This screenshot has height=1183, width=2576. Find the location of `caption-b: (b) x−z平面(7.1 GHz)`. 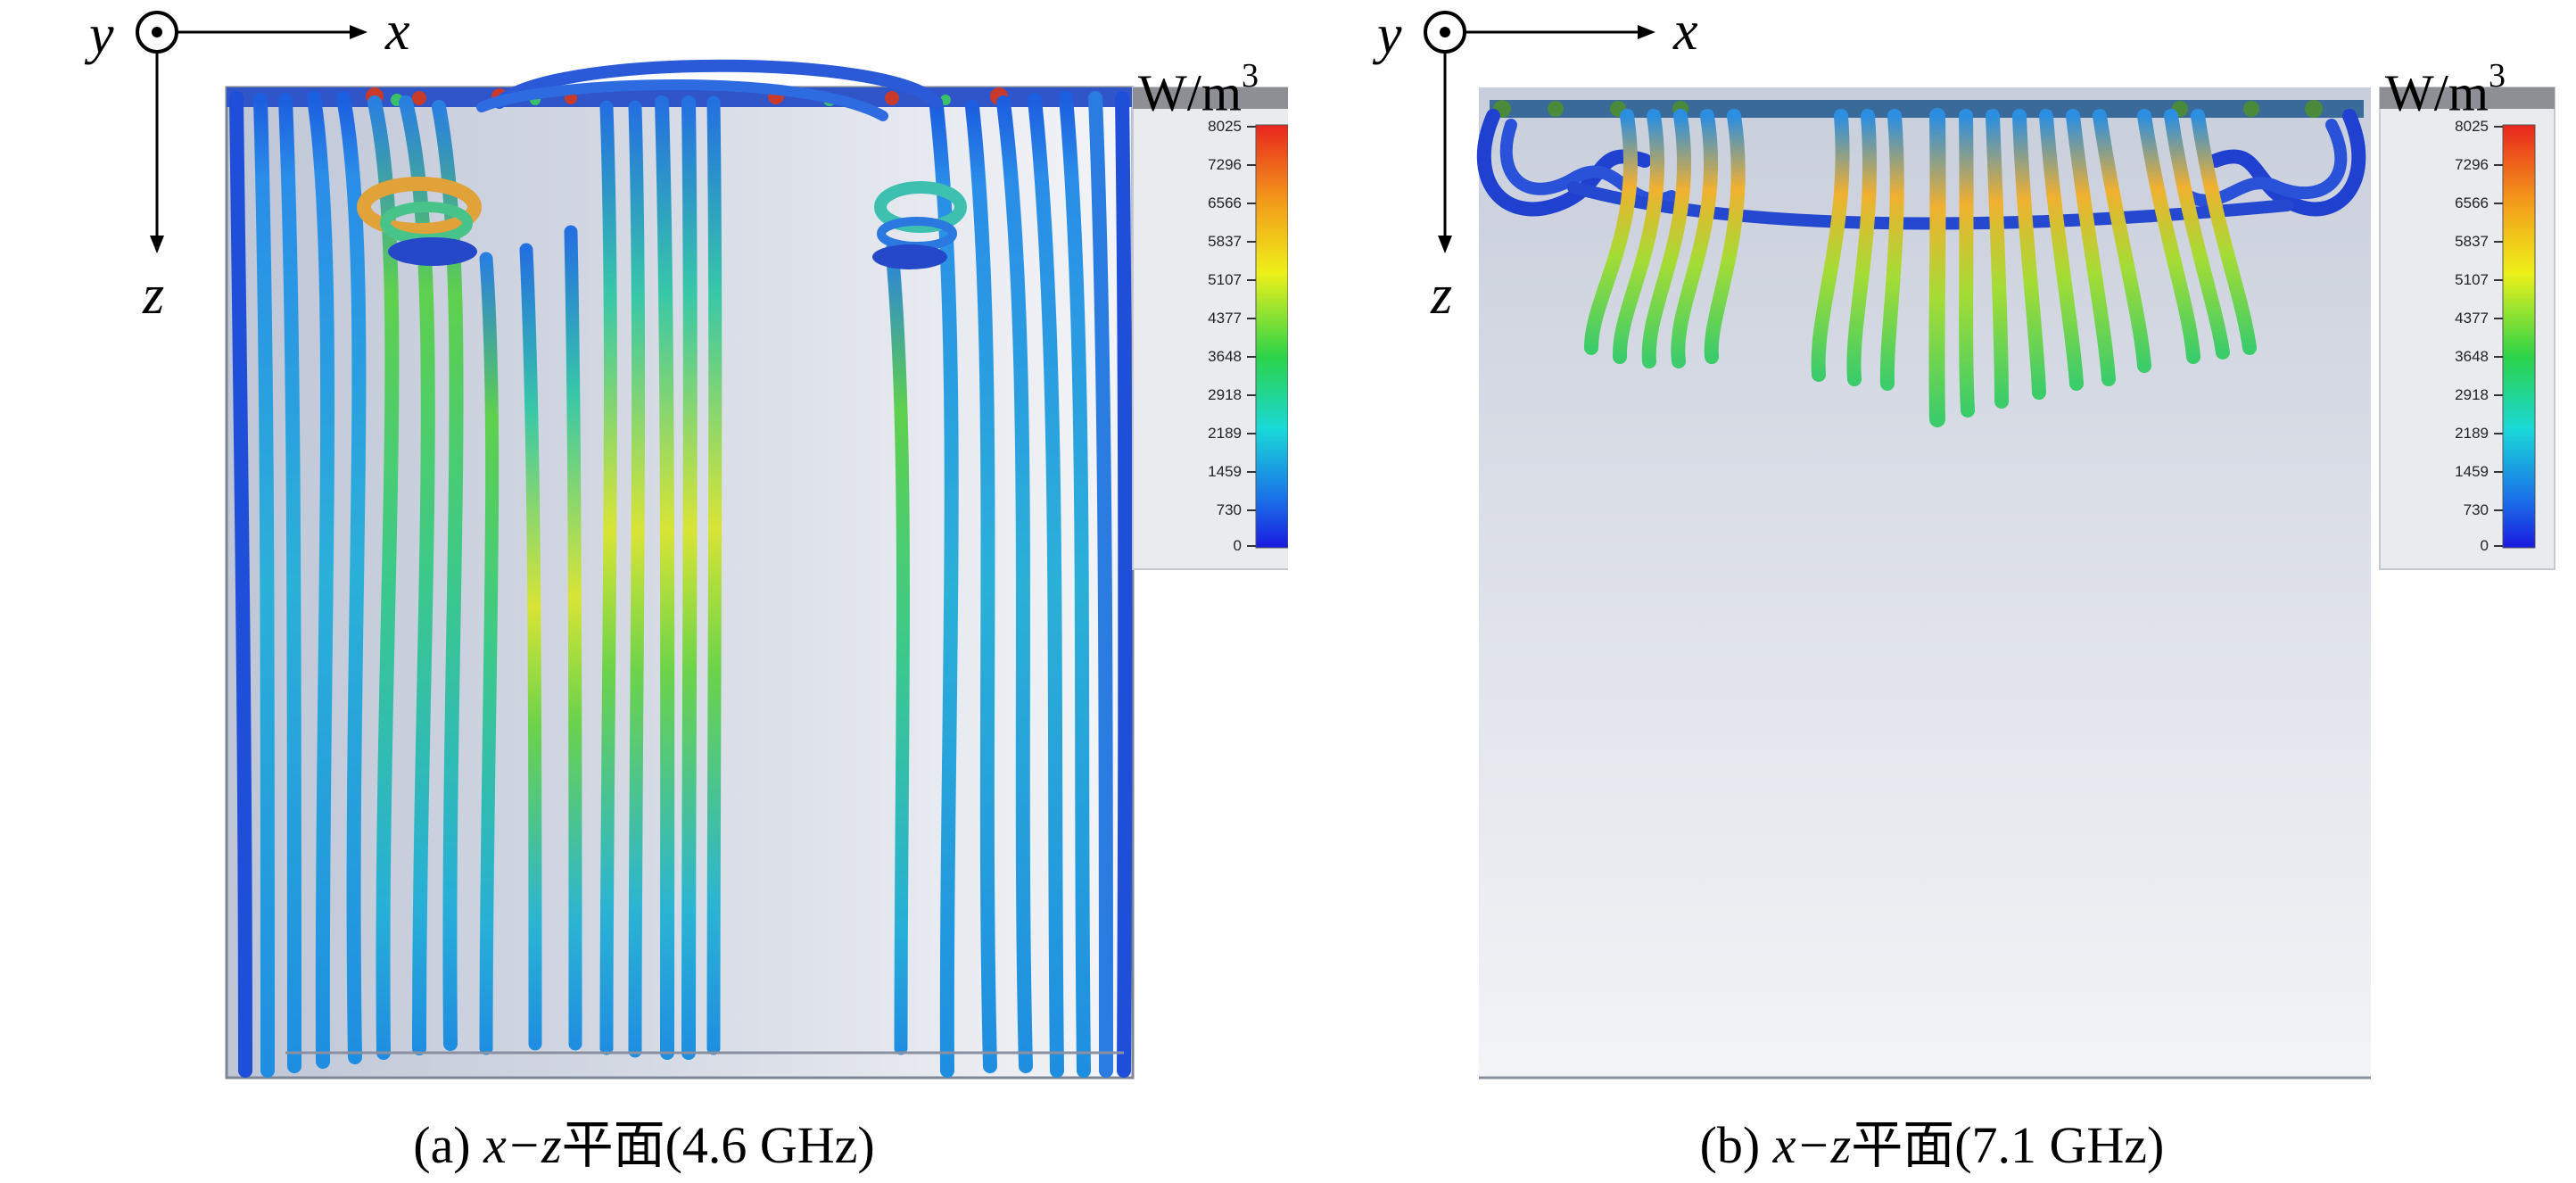

caption-b: (b) x−z平面(7.1 GHz) is located at coordinates (1932, 1145).